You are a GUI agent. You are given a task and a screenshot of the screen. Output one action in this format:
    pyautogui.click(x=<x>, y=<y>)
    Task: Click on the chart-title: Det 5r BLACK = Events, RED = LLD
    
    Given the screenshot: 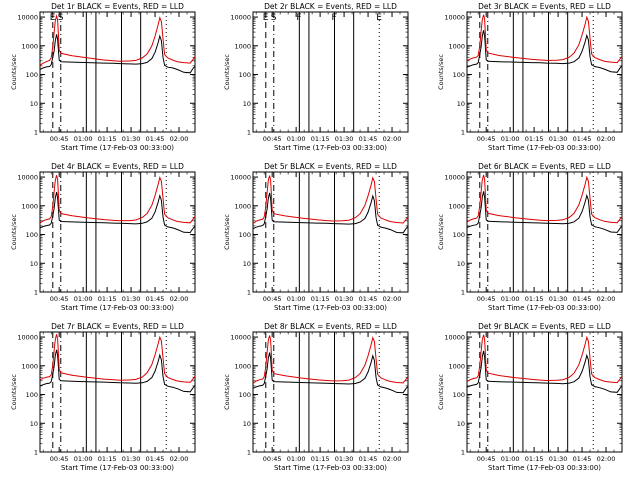 What is the action you would take?
    pyautogui.click(x=330, y=166)
    